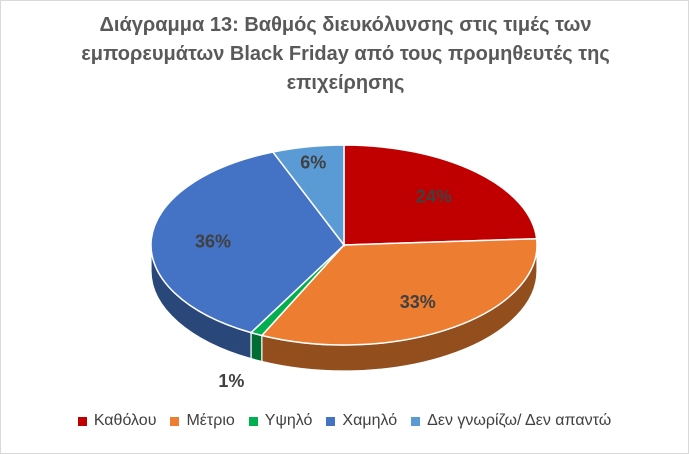 This screenshot has width=689, height=454. What do you see at coordinates (313, 163) in the screenshot?
I see `data-label-δεν-γνωρίζω-δεν-απαντώ: 6%` at bounding box center [313, 163].